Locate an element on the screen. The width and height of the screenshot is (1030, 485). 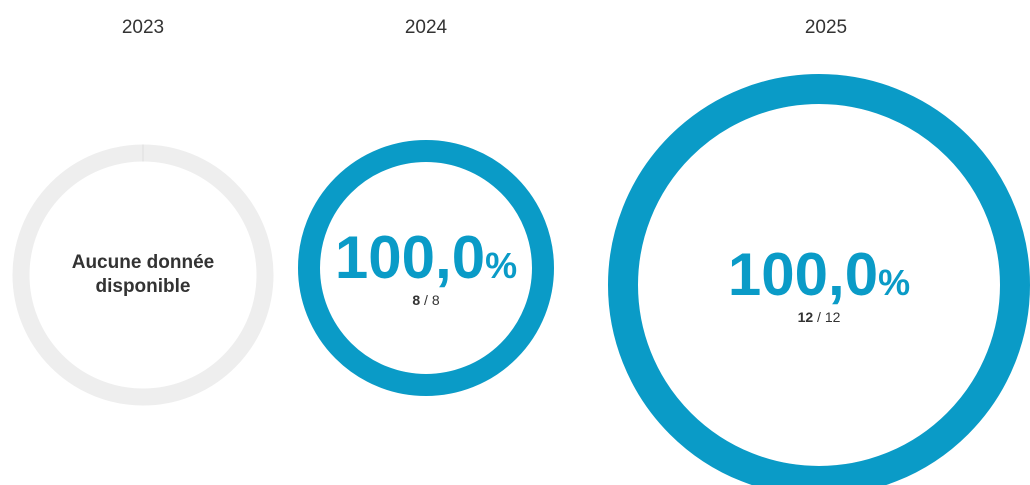
gauge-center: Aucune donnée disponible is located at coordinates (143, 275).